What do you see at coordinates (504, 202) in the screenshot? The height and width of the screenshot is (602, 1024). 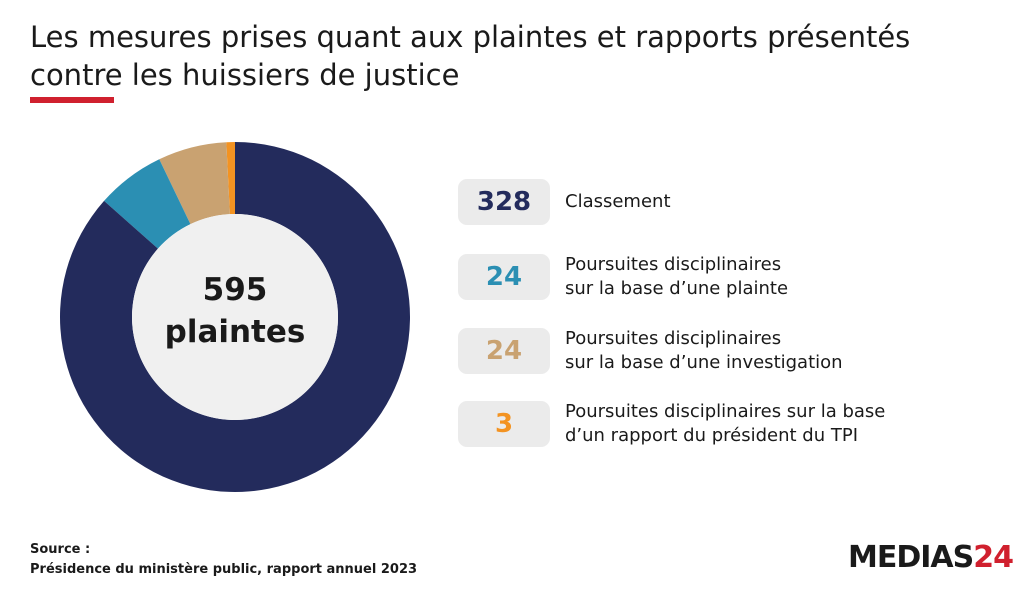 I see `value-label: 328` at bounding box center [504, 202].